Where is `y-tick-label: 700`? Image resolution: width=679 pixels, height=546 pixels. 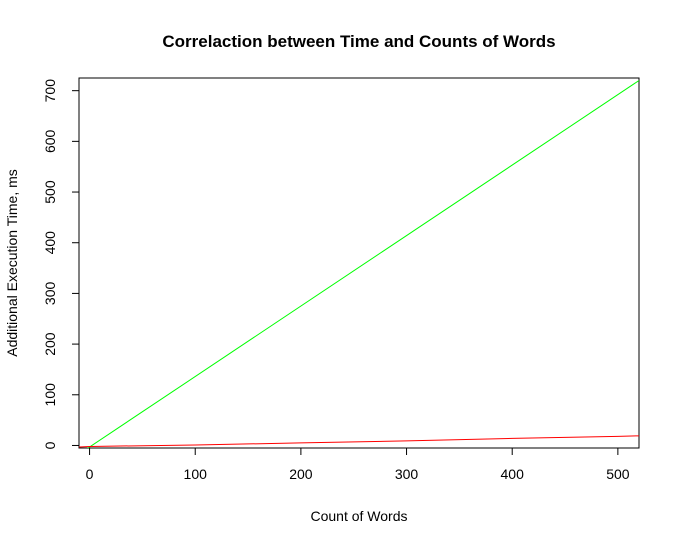
y-tick-label: 700 is located at coordinates (50, 91).